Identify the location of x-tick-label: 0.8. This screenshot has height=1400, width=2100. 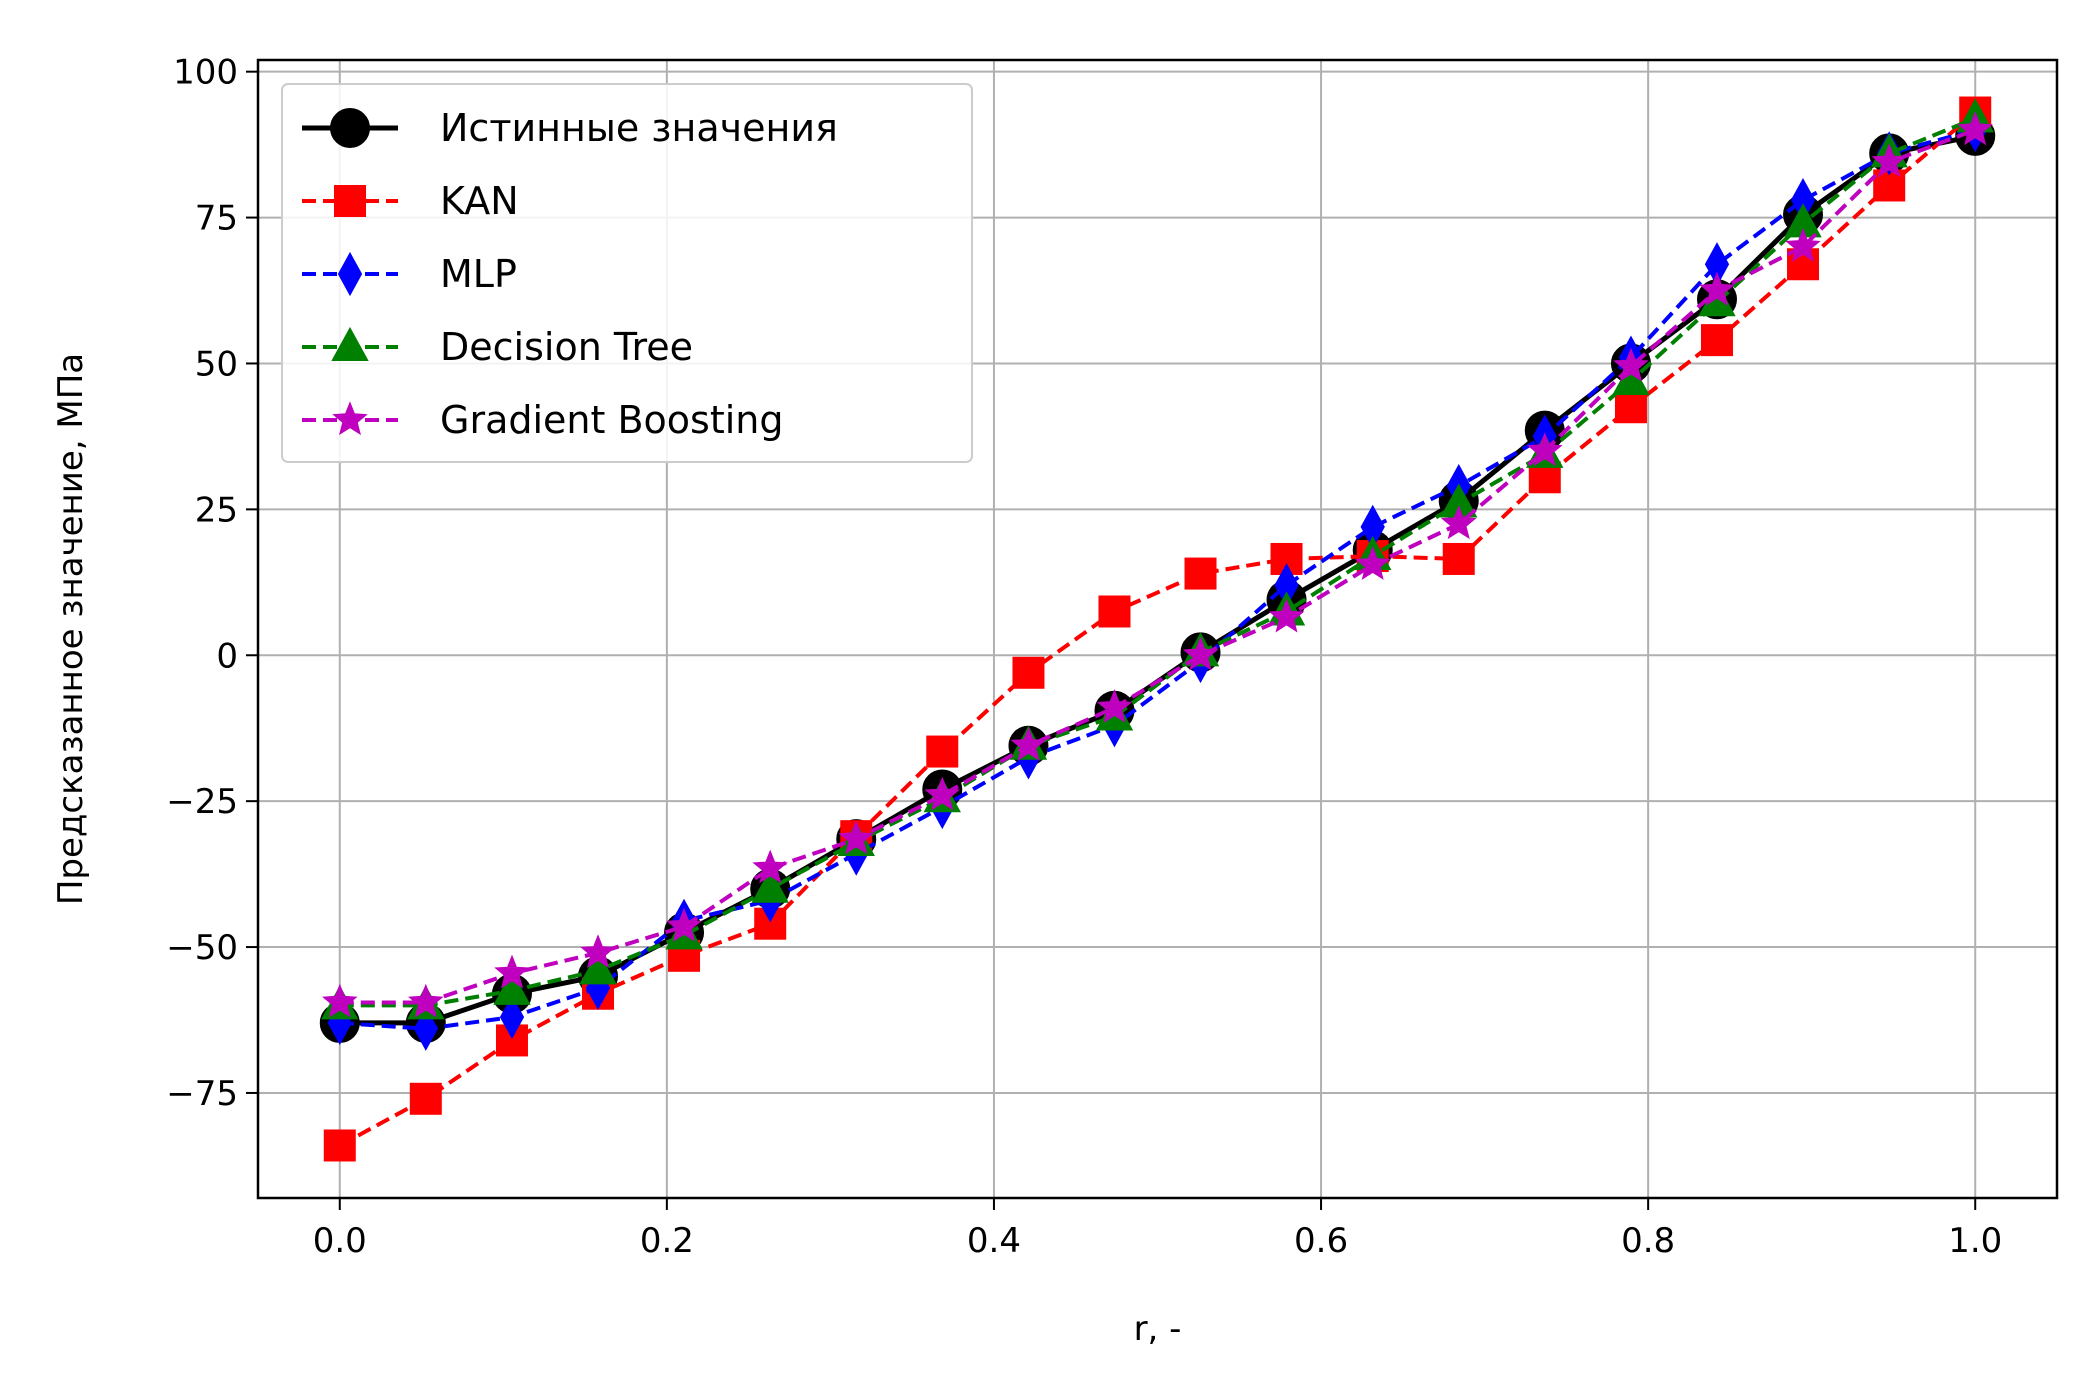
(1648, 1241).